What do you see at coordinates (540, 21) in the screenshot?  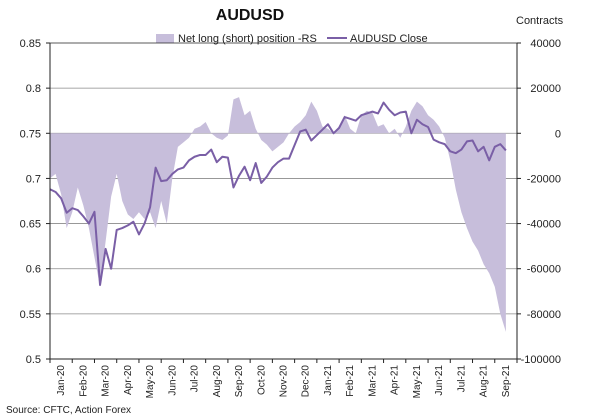 I see `right-axis-label: Contracts` at bounding box center [540, 21].